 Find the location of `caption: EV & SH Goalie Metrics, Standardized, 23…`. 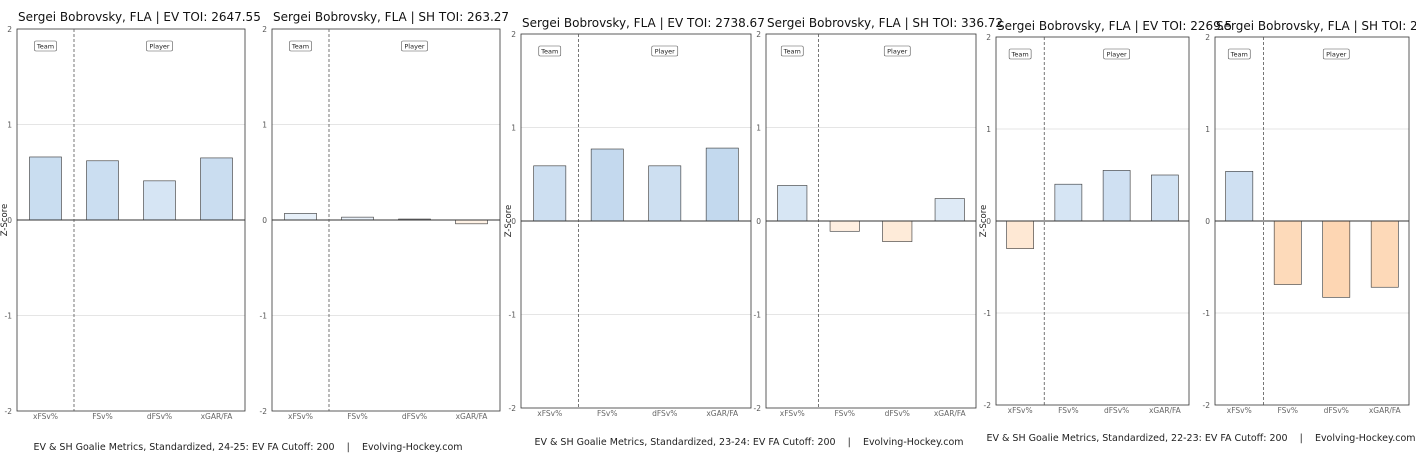

caption: EV & SH Goalie Metrics, Standardized, 23… is located at coordinates (748, 442).